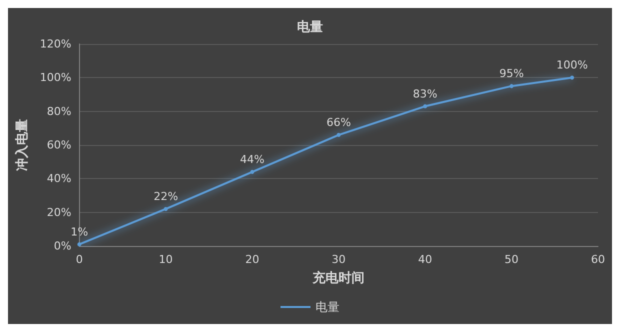 The image size is (620, 332). I want to click on x-tick-label: 0, so click(79, 259).